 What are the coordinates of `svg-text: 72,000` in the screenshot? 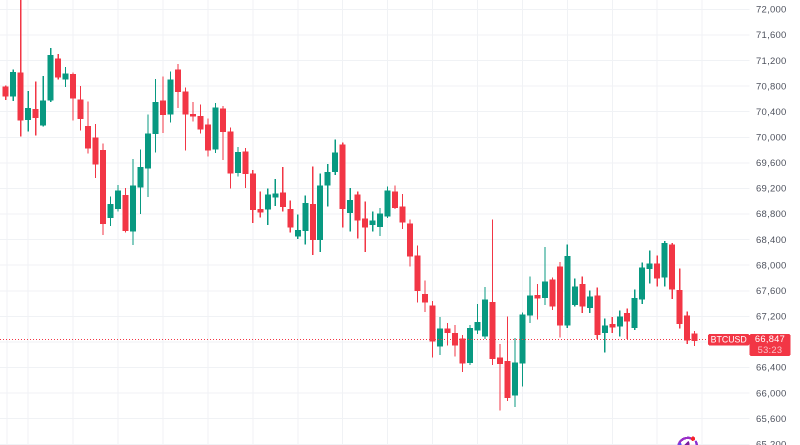 It's located at (771, 10).